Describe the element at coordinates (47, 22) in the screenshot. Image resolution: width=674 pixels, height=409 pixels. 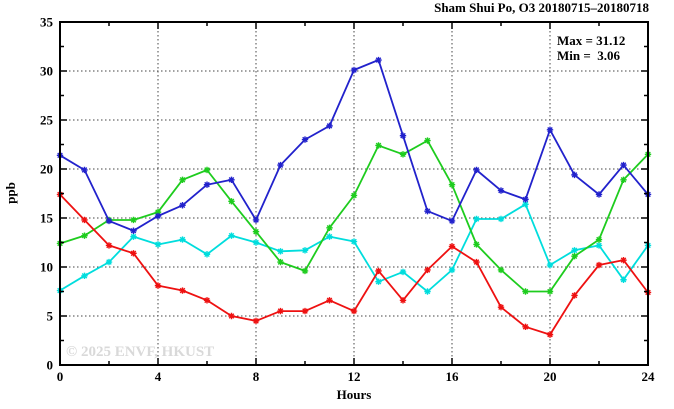
I see `y-tick-label: 35` at that location.